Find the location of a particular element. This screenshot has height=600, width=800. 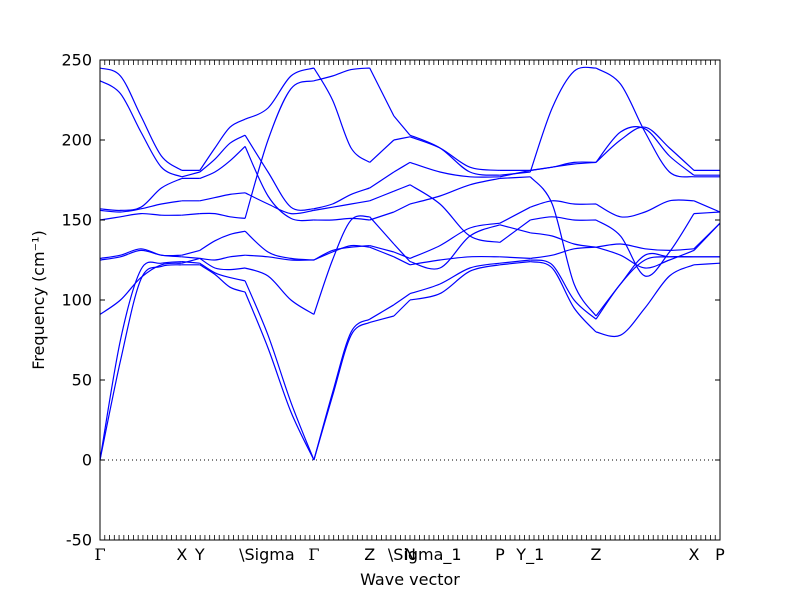

x-tick-label-12: P is located at coordinates (720, 554).